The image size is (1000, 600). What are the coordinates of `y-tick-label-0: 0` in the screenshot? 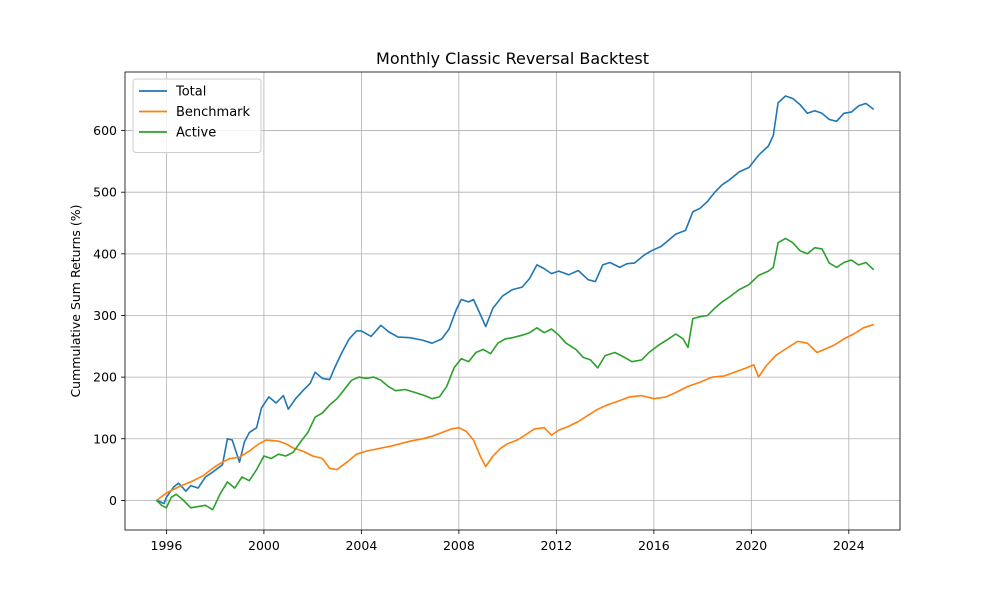 It's located at (113, 500).